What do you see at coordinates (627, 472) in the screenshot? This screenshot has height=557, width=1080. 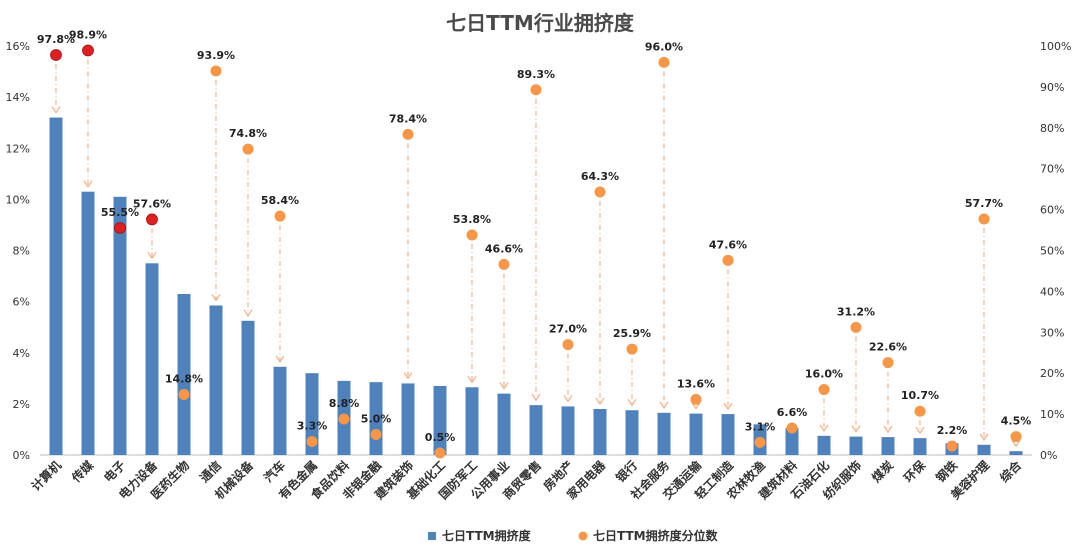 I see `category-label: 银行` at bounding box center [627, 472].